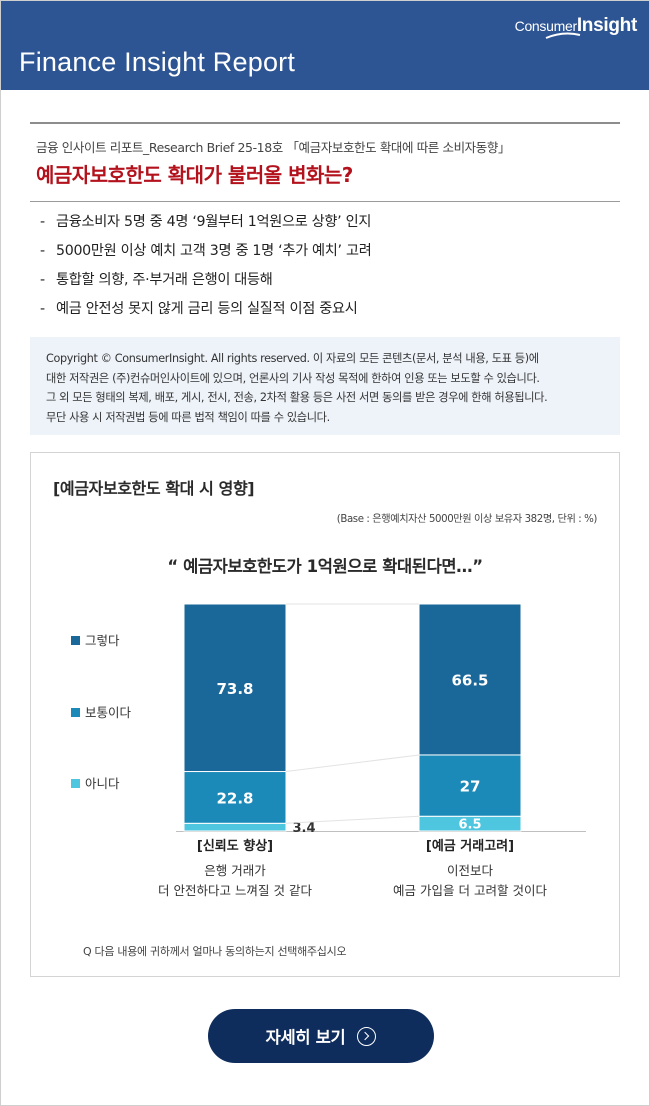 Image resolution: width=650 pixels, height=1106 pixels. What do you see at coordinates (164, 280) in the screenshot?
I see `key-finding-text: 통합할 의향, 주·부거래 은행이 대등해` at bounding box center [164, 280].